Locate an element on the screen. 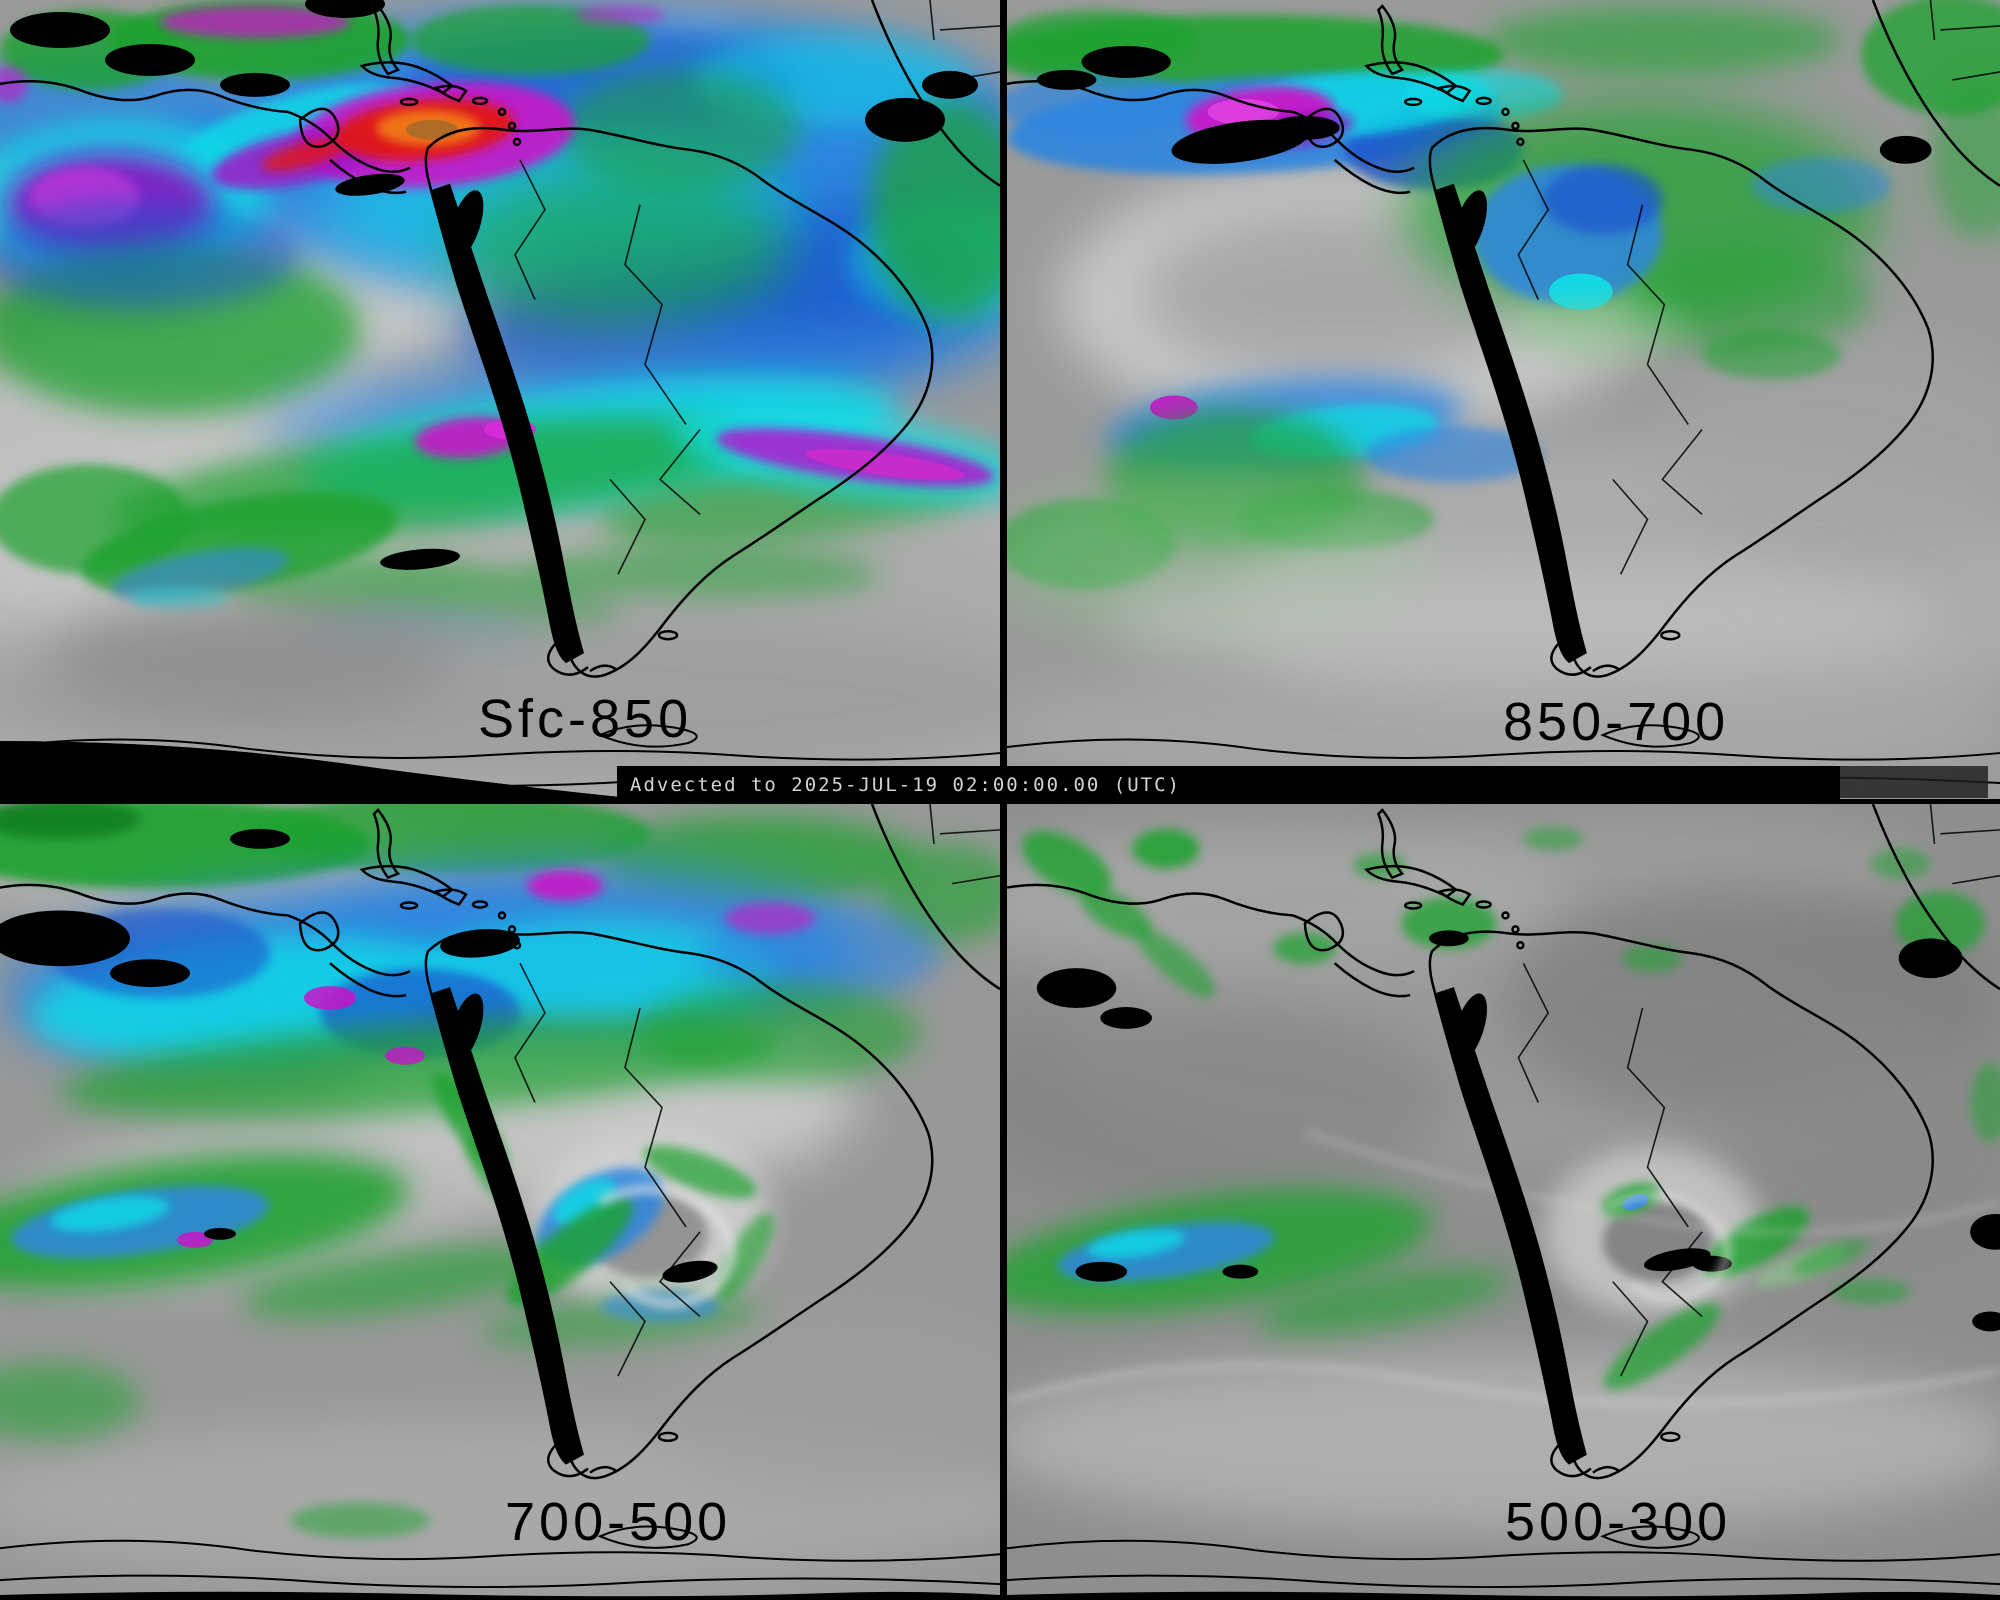  banner-extension-overlay is located at coordinates (1914, 782).